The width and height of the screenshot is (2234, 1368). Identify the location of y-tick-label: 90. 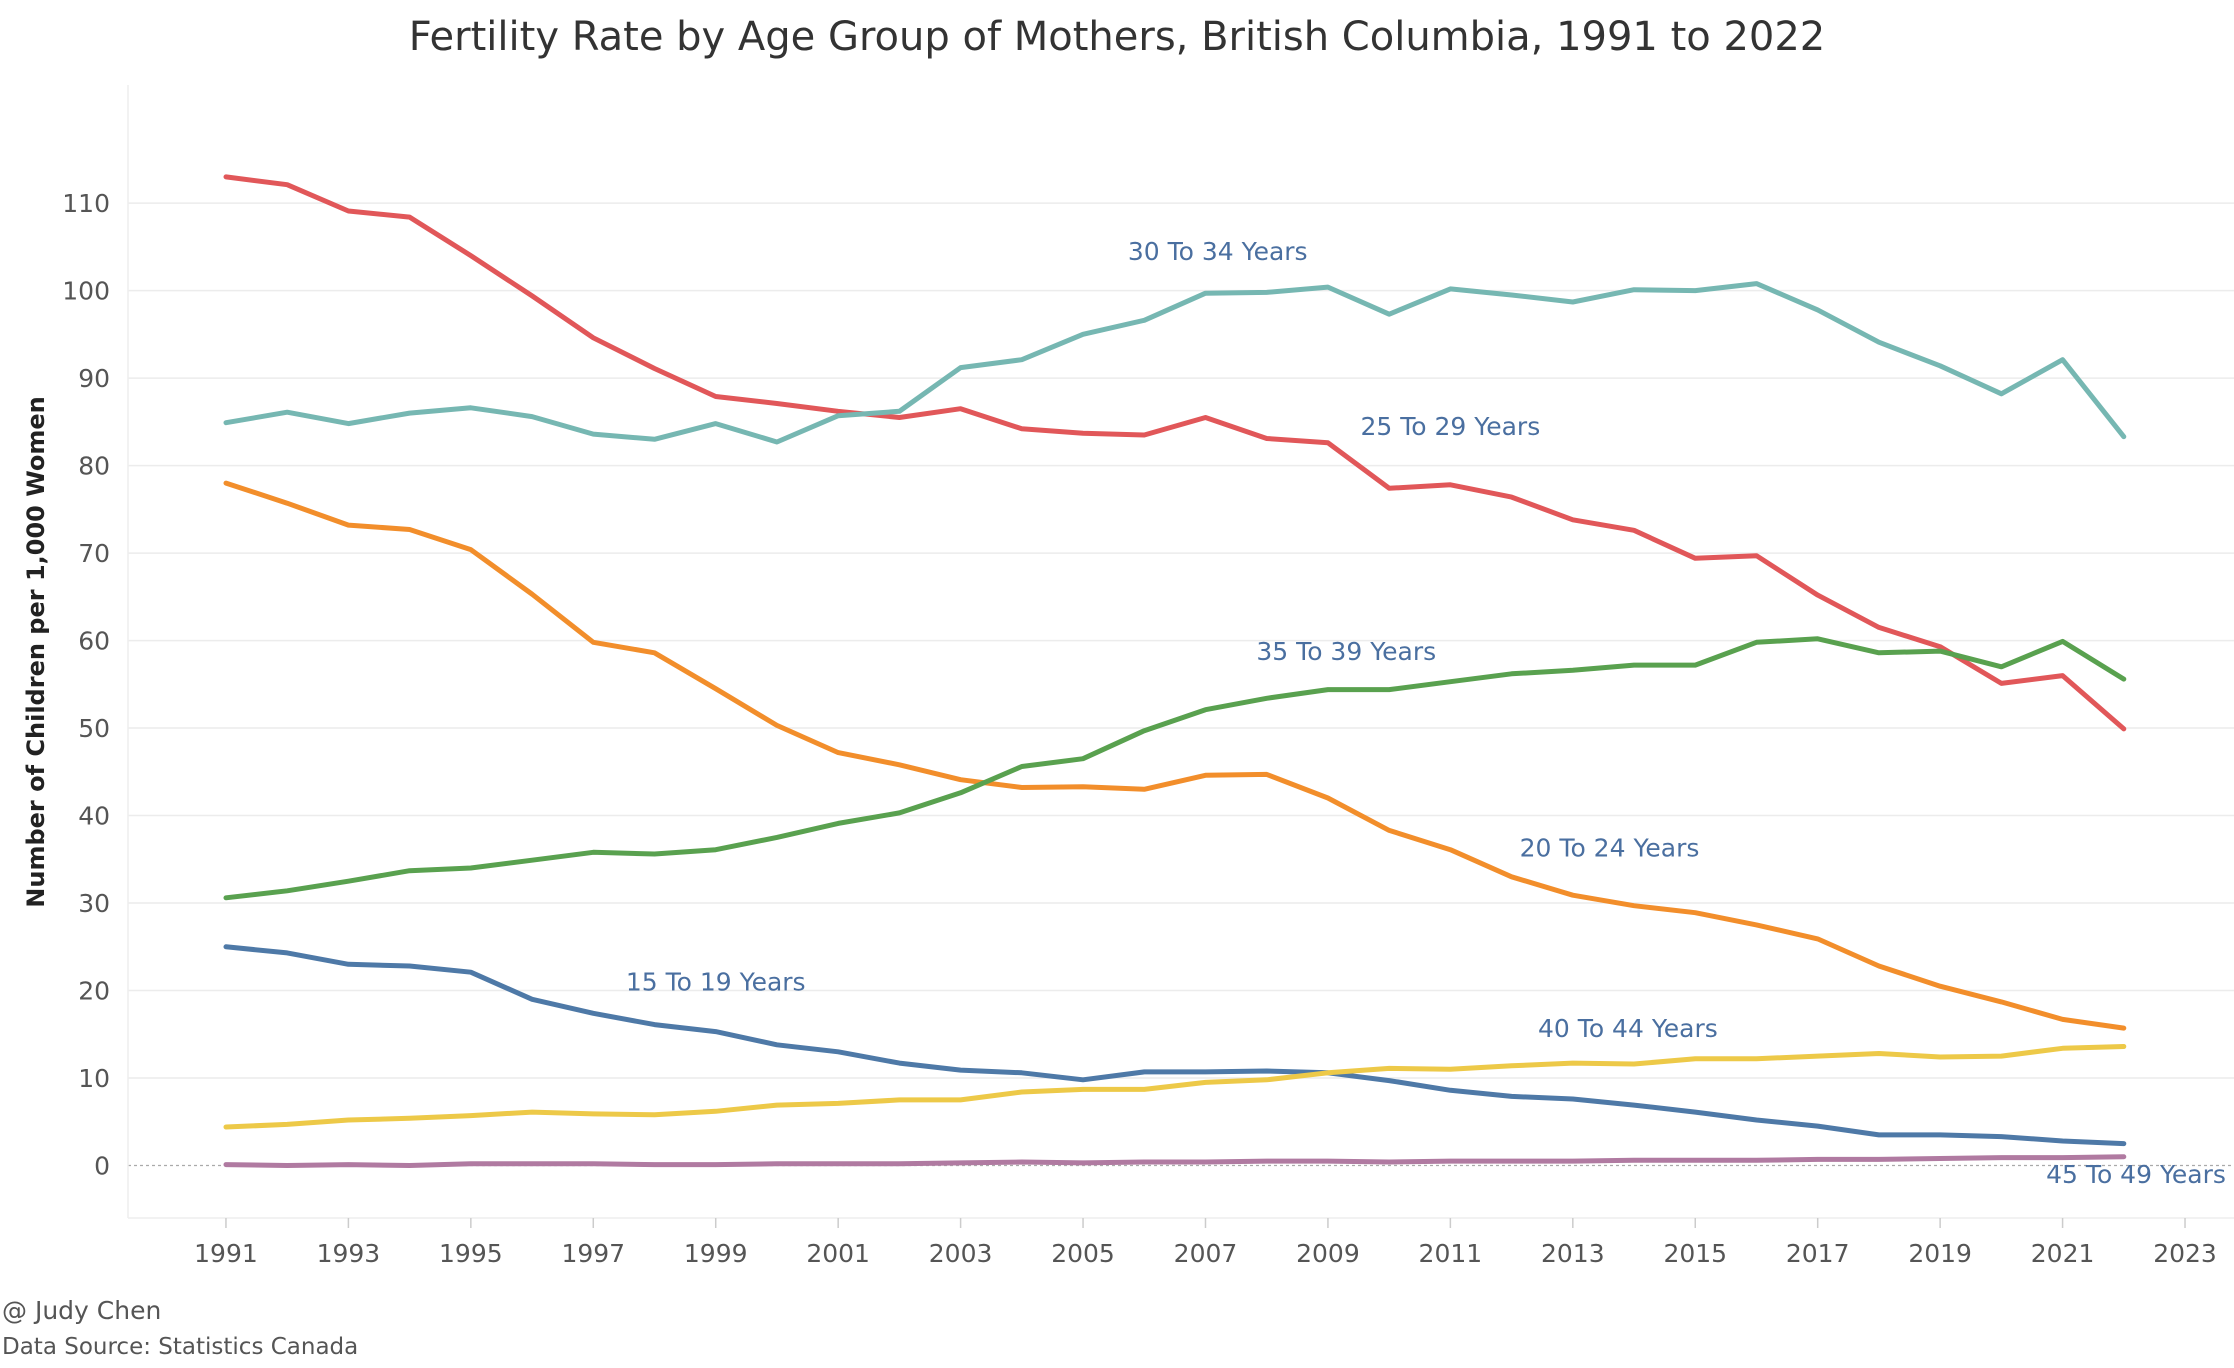
(94, 378).